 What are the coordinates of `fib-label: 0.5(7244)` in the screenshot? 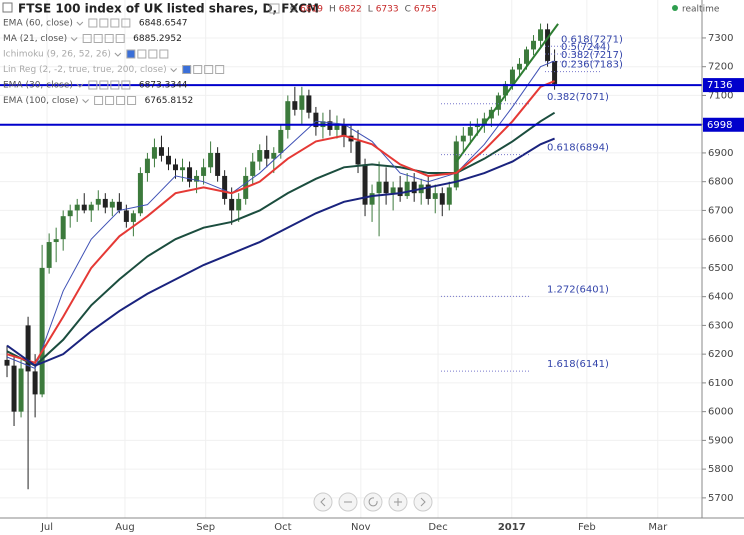 It's located at (585, 47).